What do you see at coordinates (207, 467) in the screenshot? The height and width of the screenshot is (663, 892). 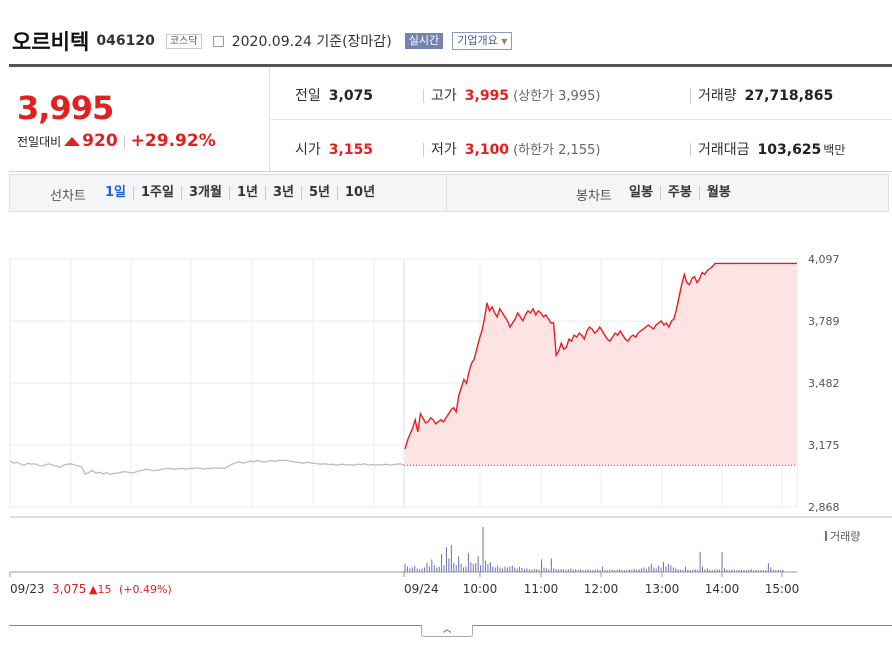 I see `series-prev-day-line` at bounding box center [207, 467].